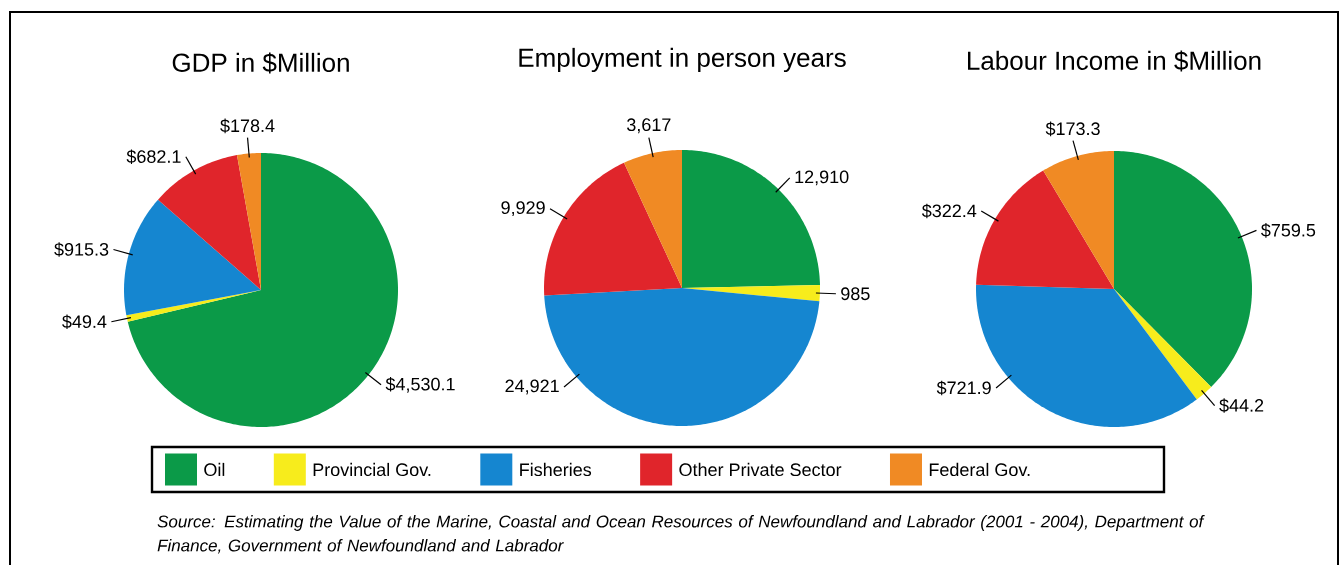  Describe the element at coordinates (153, 157) in the screenshot. I see `data-label: $682.1` at that location.